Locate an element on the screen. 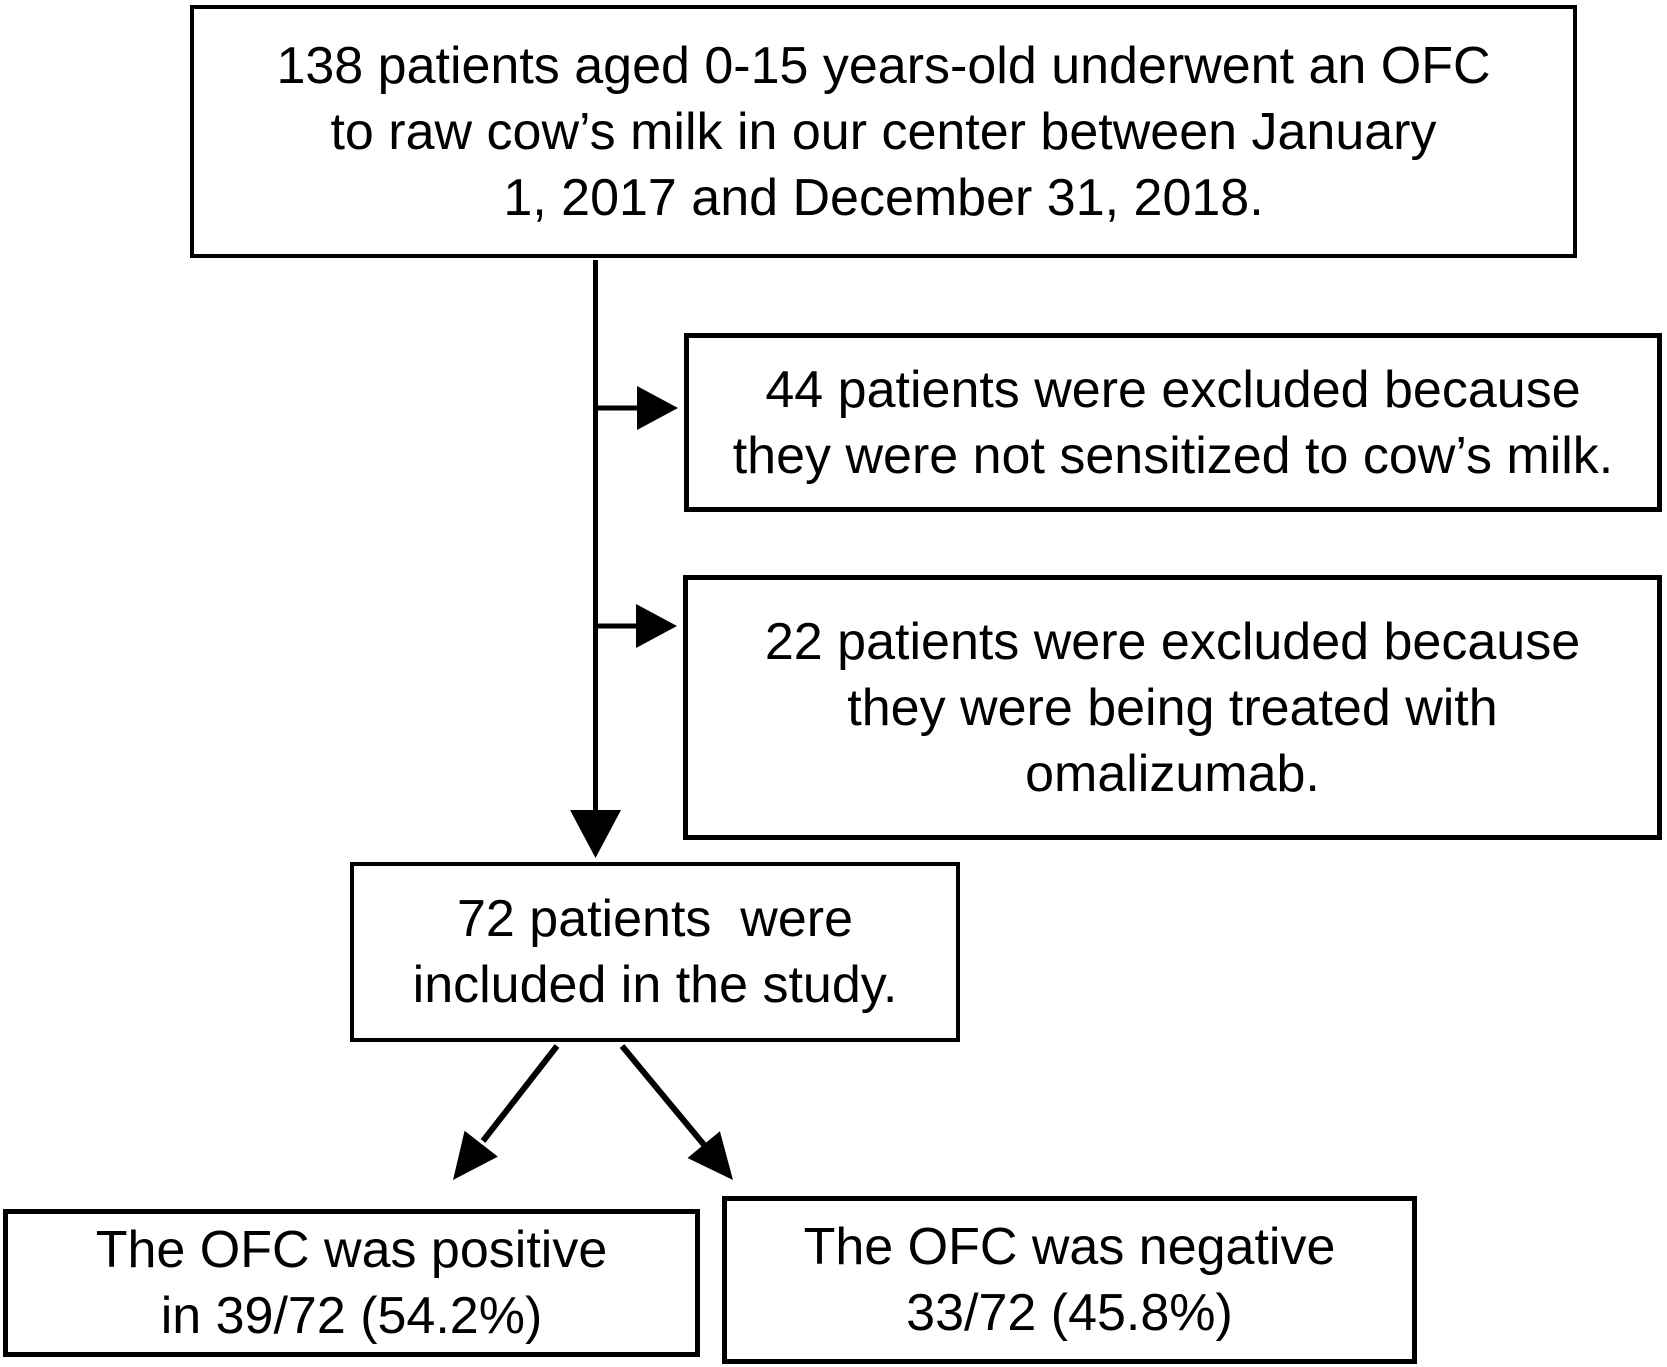 Image resolution: width=1667 pixels, height=1367 pixels. box-ofc-negative: The OFC was negative 33/72 (45.8%) is located at coordinates (1069, 1280).